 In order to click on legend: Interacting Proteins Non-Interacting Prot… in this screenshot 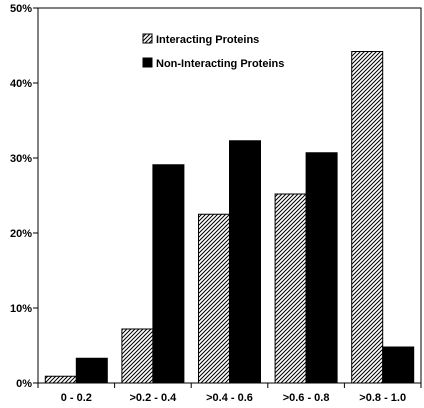, I will do `click(213, 51)`.